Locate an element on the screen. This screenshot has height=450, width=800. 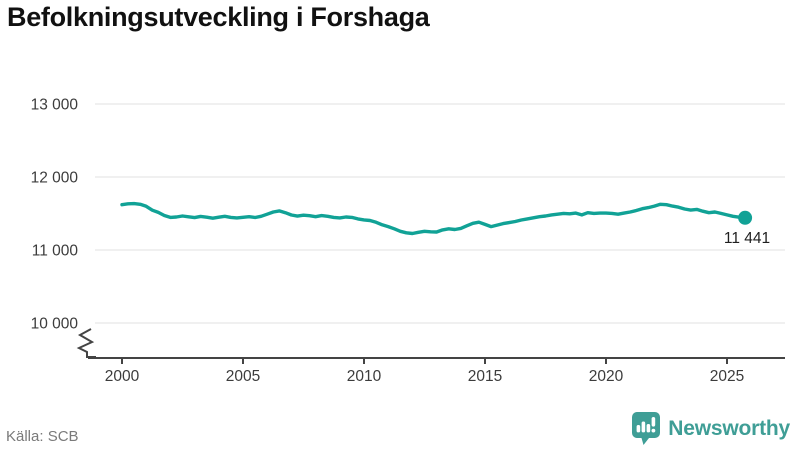
end-point-dot is located at coordinates (745, 217).